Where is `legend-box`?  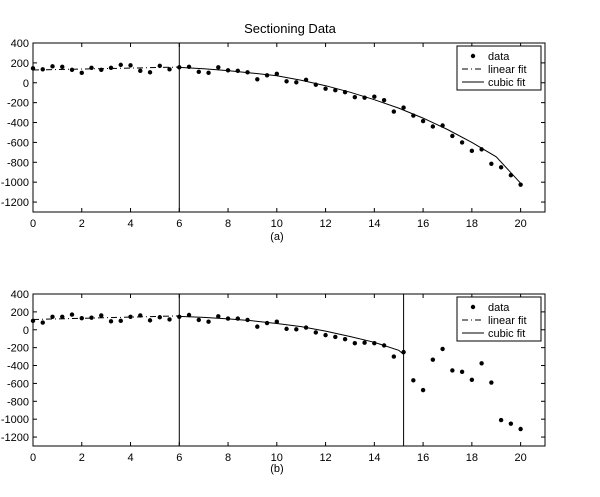
legend-box is located at coordinates (499, 319).